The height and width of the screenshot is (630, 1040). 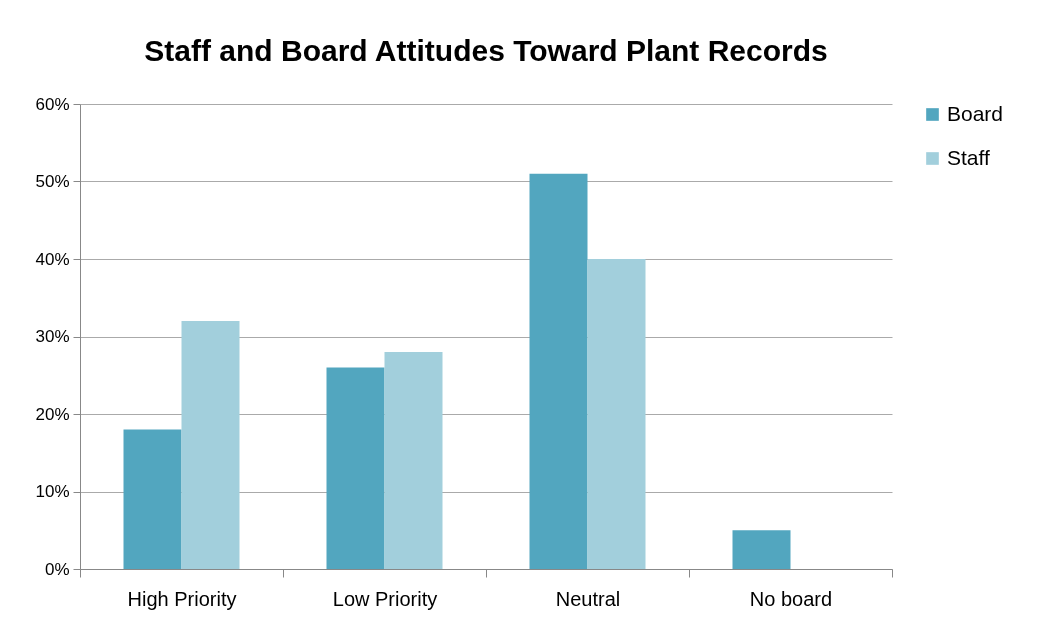 I want to click on legend-label: Board, so click(x=975, y=113).